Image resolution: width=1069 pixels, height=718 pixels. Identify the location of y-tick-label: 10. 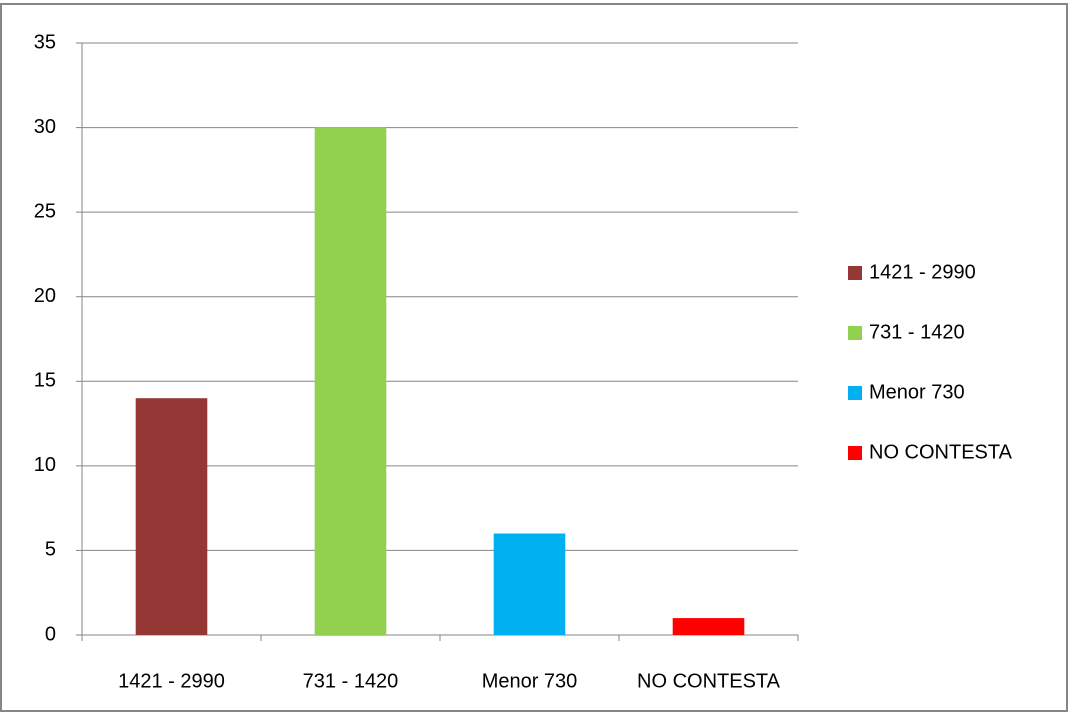
(45, 465).